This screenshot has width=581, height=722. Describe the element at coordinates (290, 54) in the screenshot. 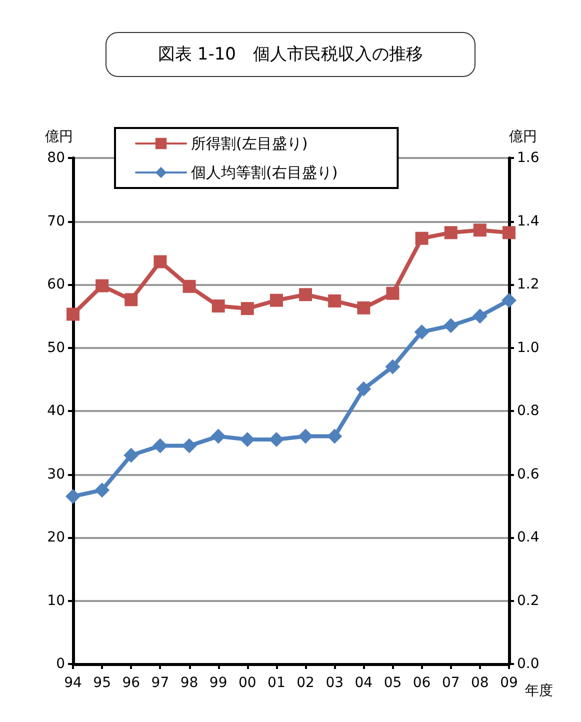

I see `chart-title: 図表 1-10 個人市民税収入の推移` at that location.